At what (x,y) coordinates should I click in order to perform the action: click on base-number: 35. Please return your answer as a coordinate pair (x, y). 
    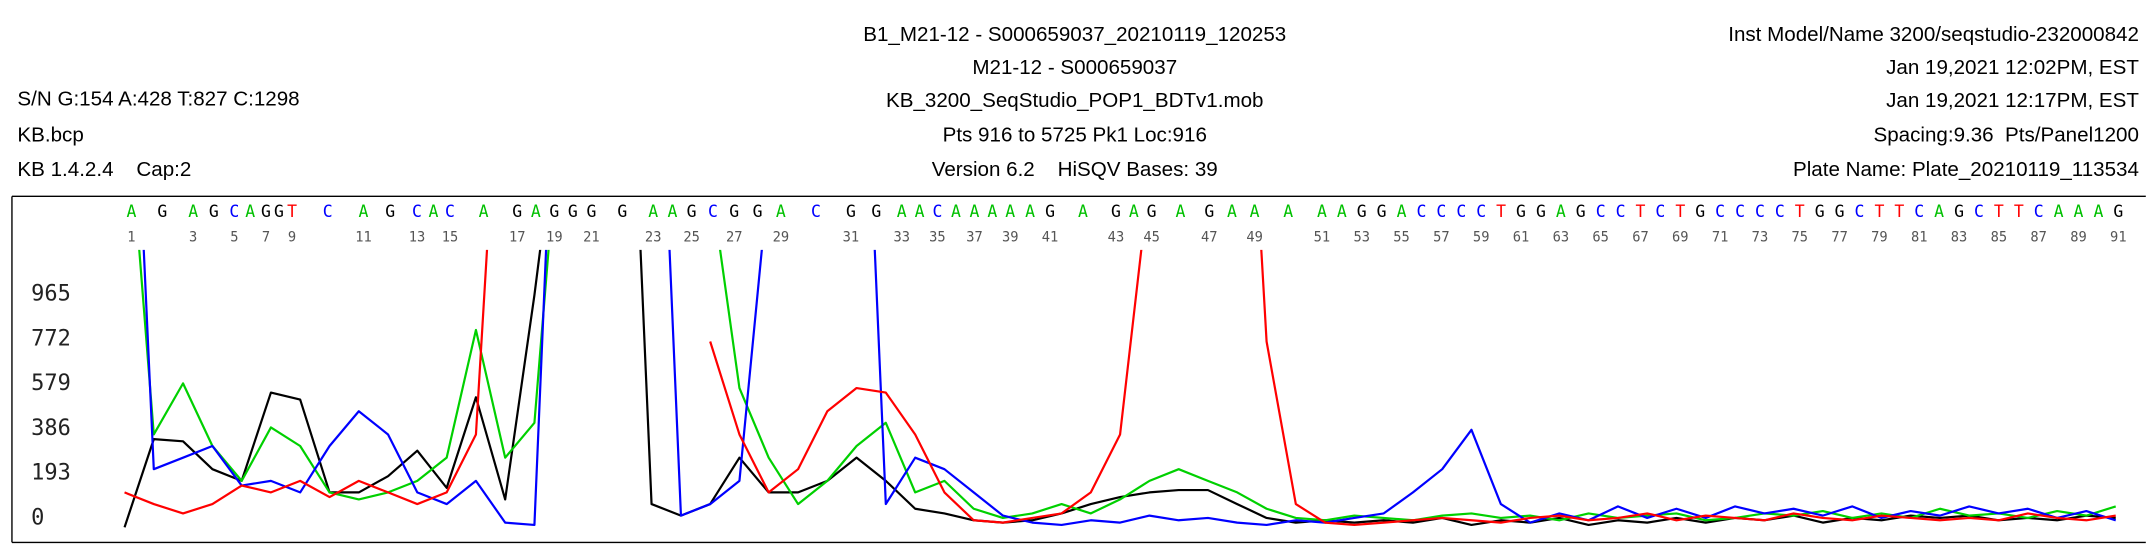
    Looking at the image, I should click on (937, 238).